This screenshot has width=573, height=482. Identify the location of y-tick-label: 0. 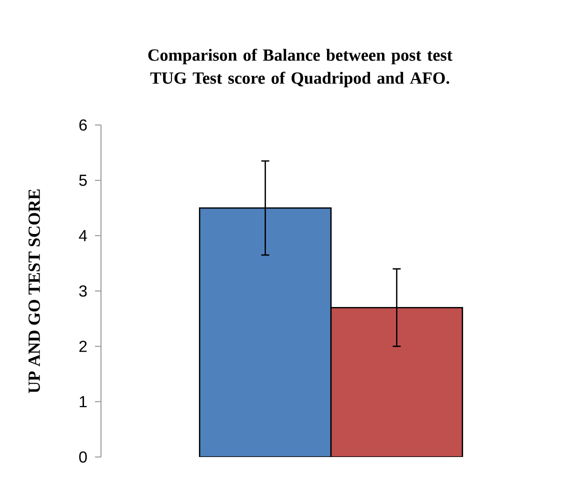
(83, 457).